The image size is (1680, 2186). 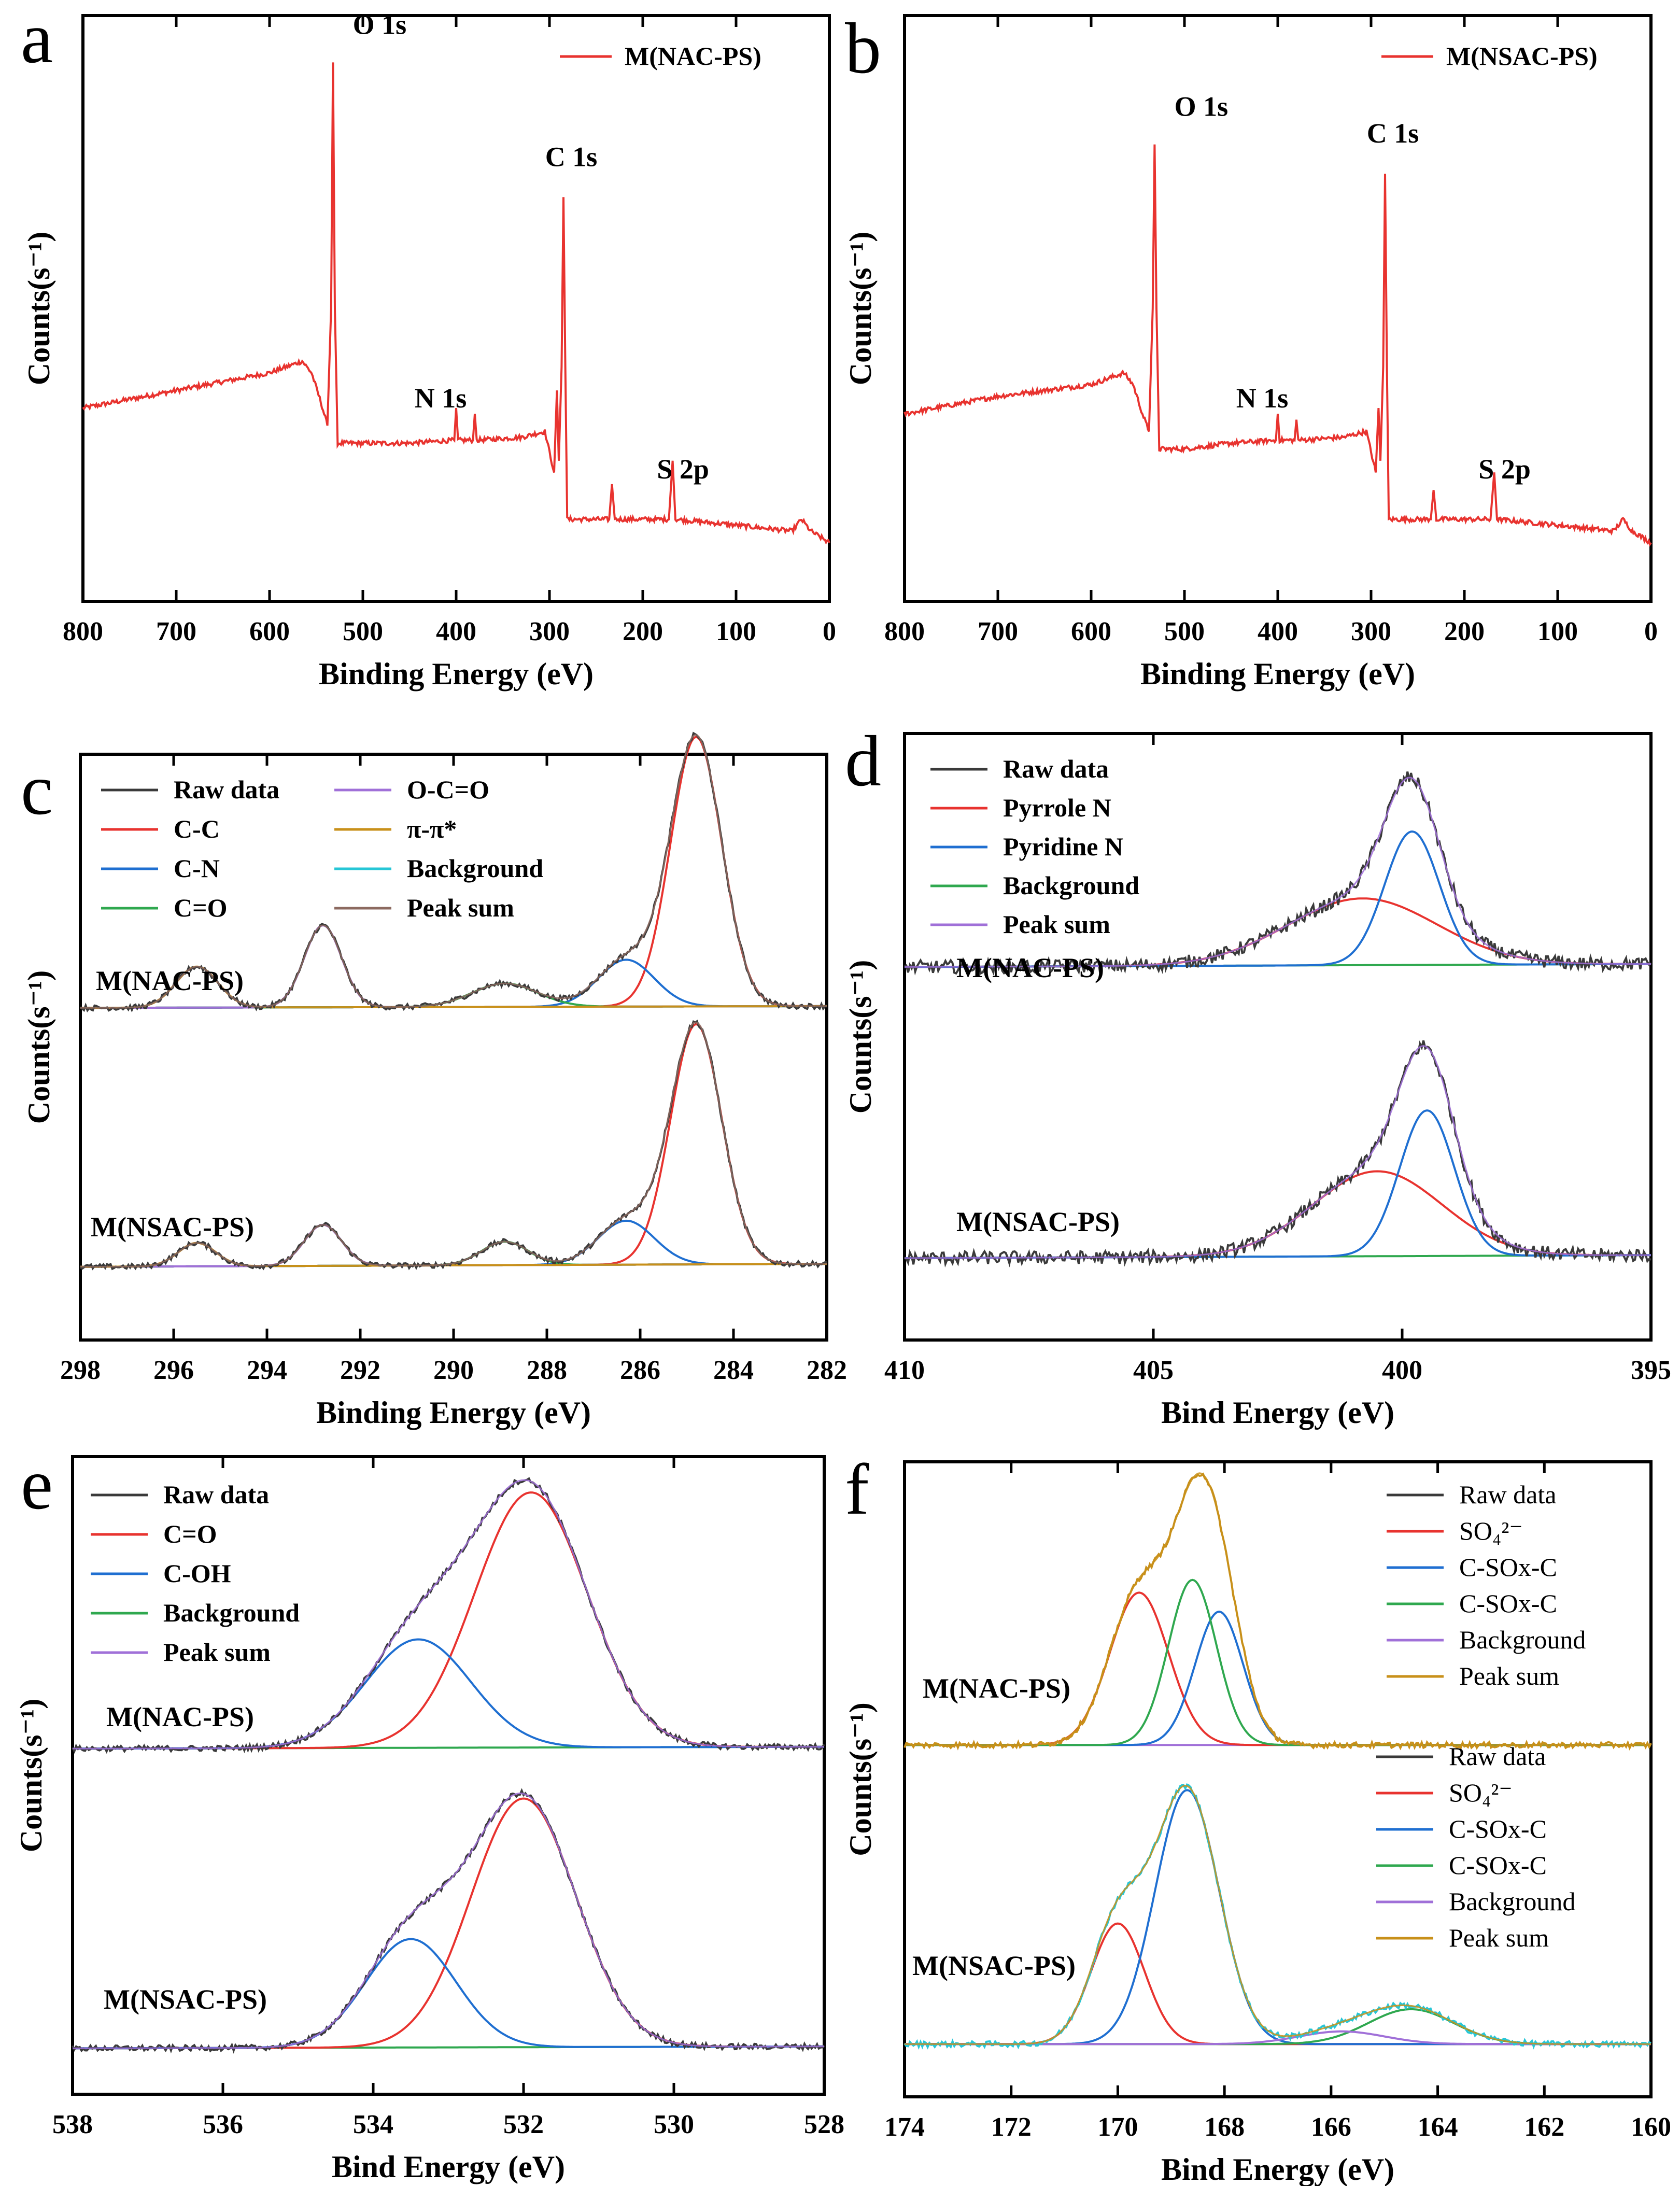 What do you see at coordinates (1091, 631) in the screenshot?
I see `x-tick-label: 600` at bounding box center [1091, 631].